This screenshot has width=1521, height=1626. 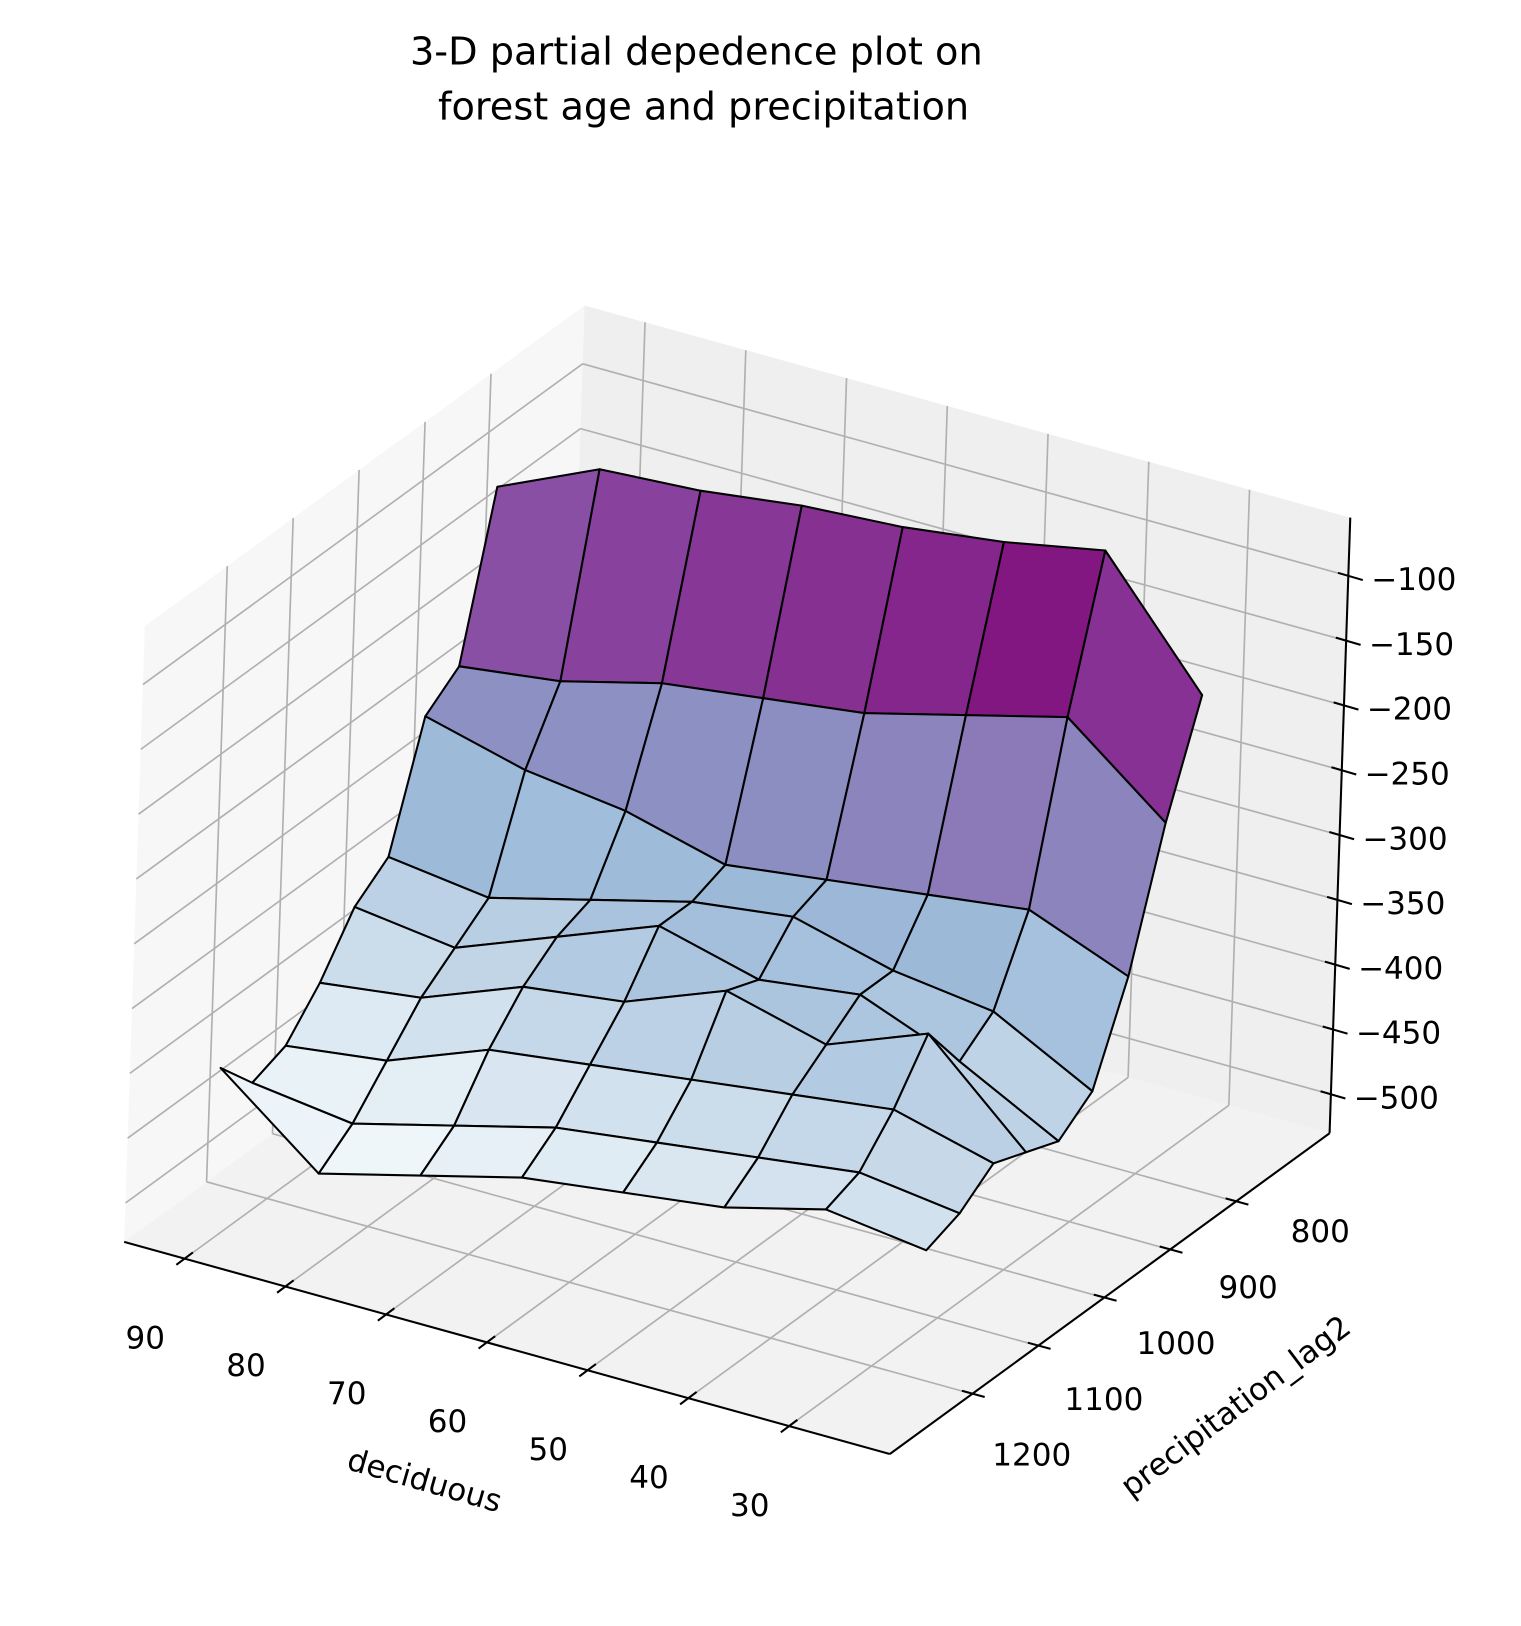 I want to click on y-tick-label: 900, so click(x=1248, y=1288).